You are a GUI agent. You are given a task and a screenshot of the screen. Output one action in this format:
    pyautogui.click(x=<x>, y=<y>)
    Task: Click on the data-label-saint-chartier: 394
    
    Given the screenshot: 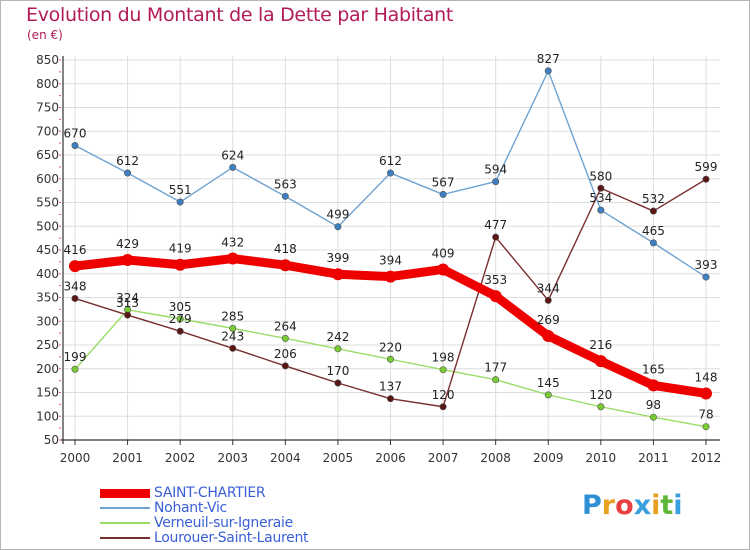 What is the action you would take?
    pyautogui.click(x=390, y=261)
    